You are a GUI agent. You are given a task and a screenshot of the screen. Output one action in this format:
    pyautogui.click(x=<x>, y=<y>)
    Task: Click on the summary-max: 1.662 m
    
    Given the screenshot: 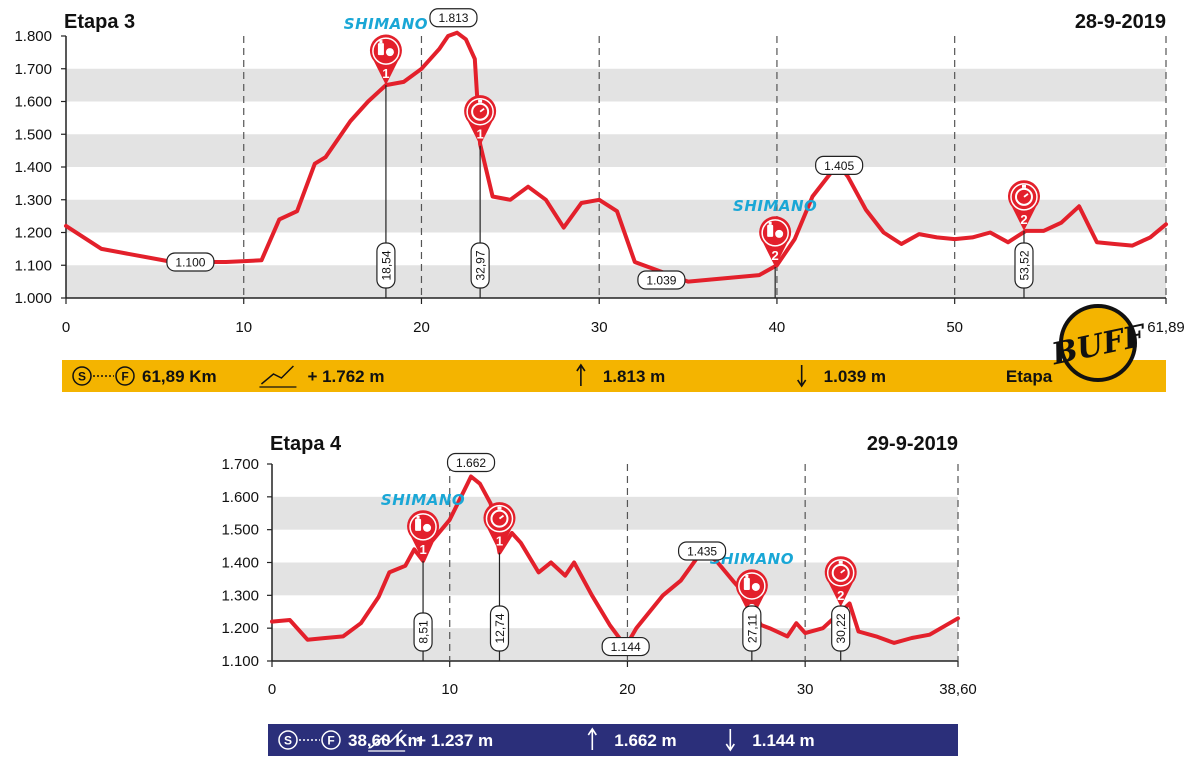 What is the action you would take?
    pyautogui.click(x=645, y=740)
    